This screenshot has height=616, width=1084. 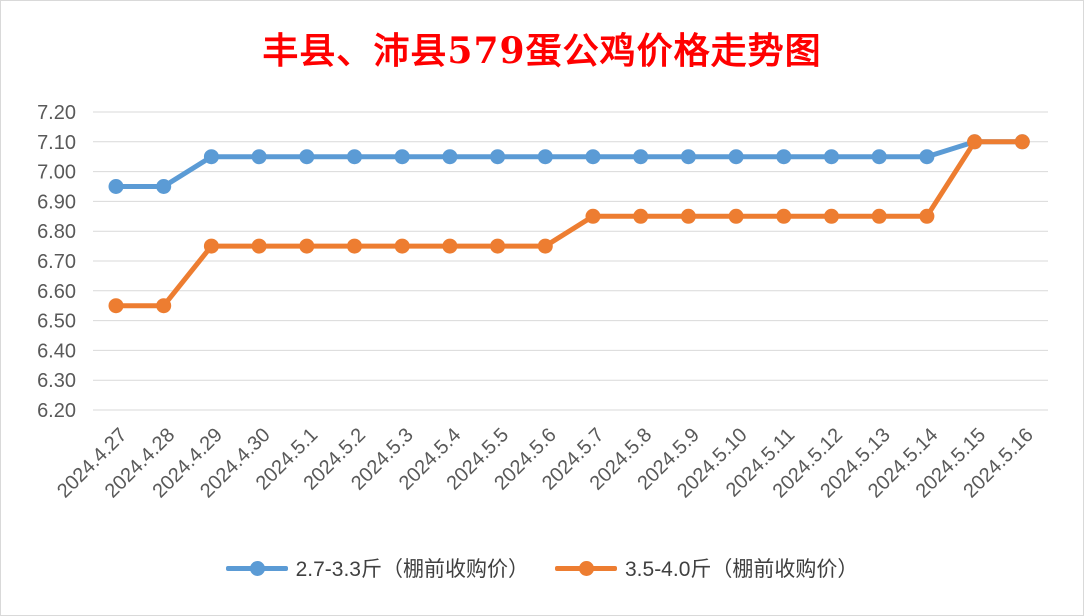 What do you see at coordinates (56, 351) in the screenshot?
I see `y-tick-label: 6.40` at bounding box center [56, 351].